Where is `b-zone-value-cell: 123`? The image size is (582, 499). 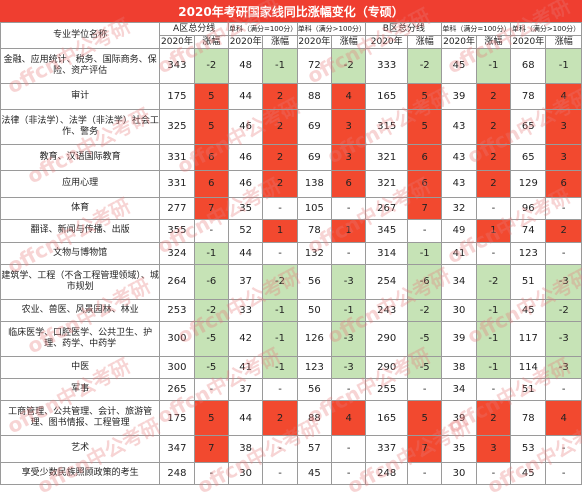 b-zone-value-cell: 123 is located at coordinates (528, 253).